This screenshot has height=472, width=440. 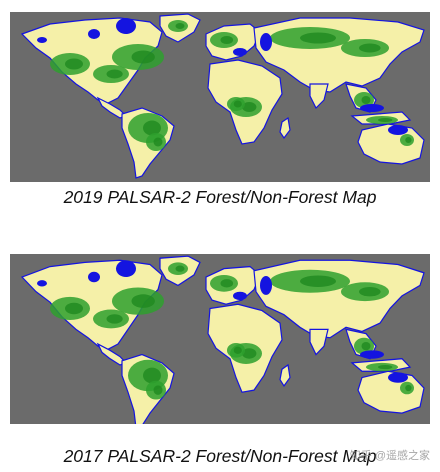 I want to click on watermark: 知乎 @遥感之家, so click(x=389, y=456).